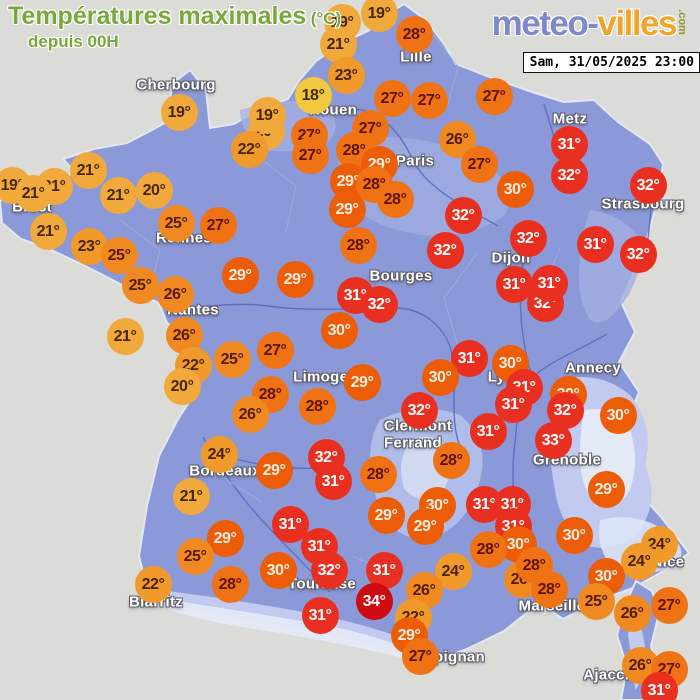 This screenshot has height=700, width=700. Describe the element at coordinates (313, 95) in the screenshot. I see `temp-badge: 18°` at that location.